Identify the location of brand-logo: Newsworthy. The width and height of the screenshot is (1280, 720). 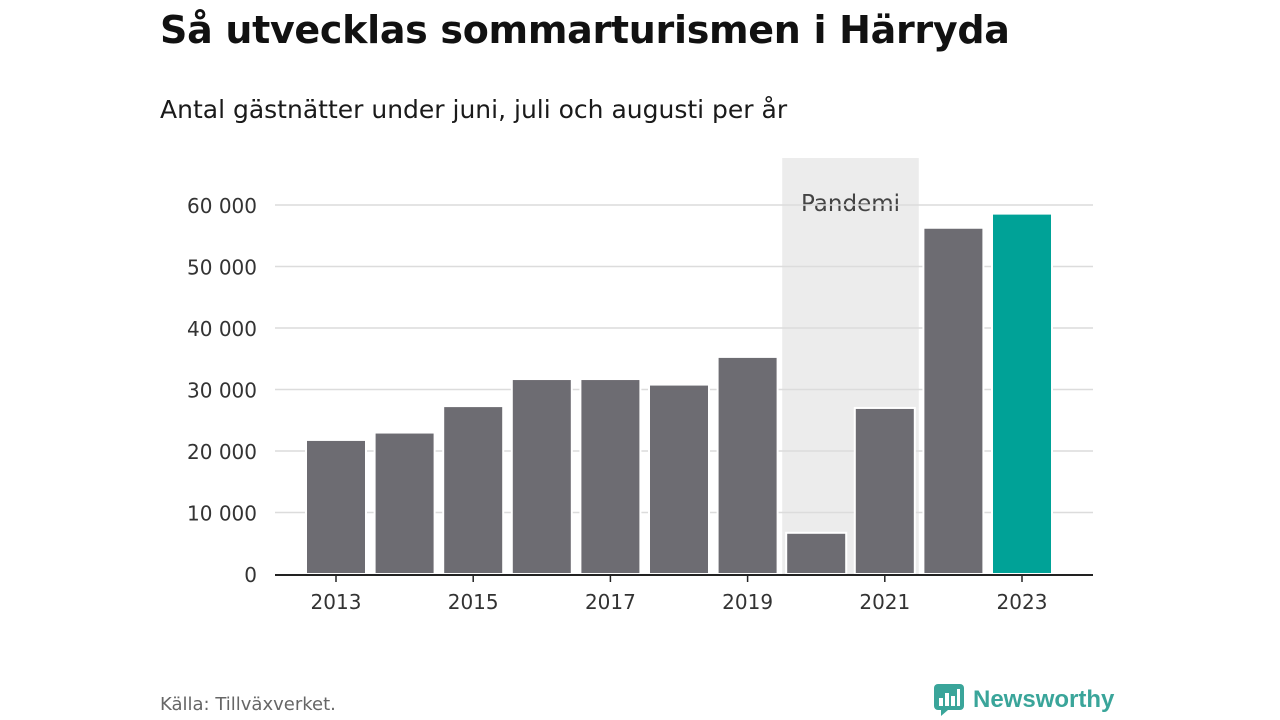
(1023, 700).